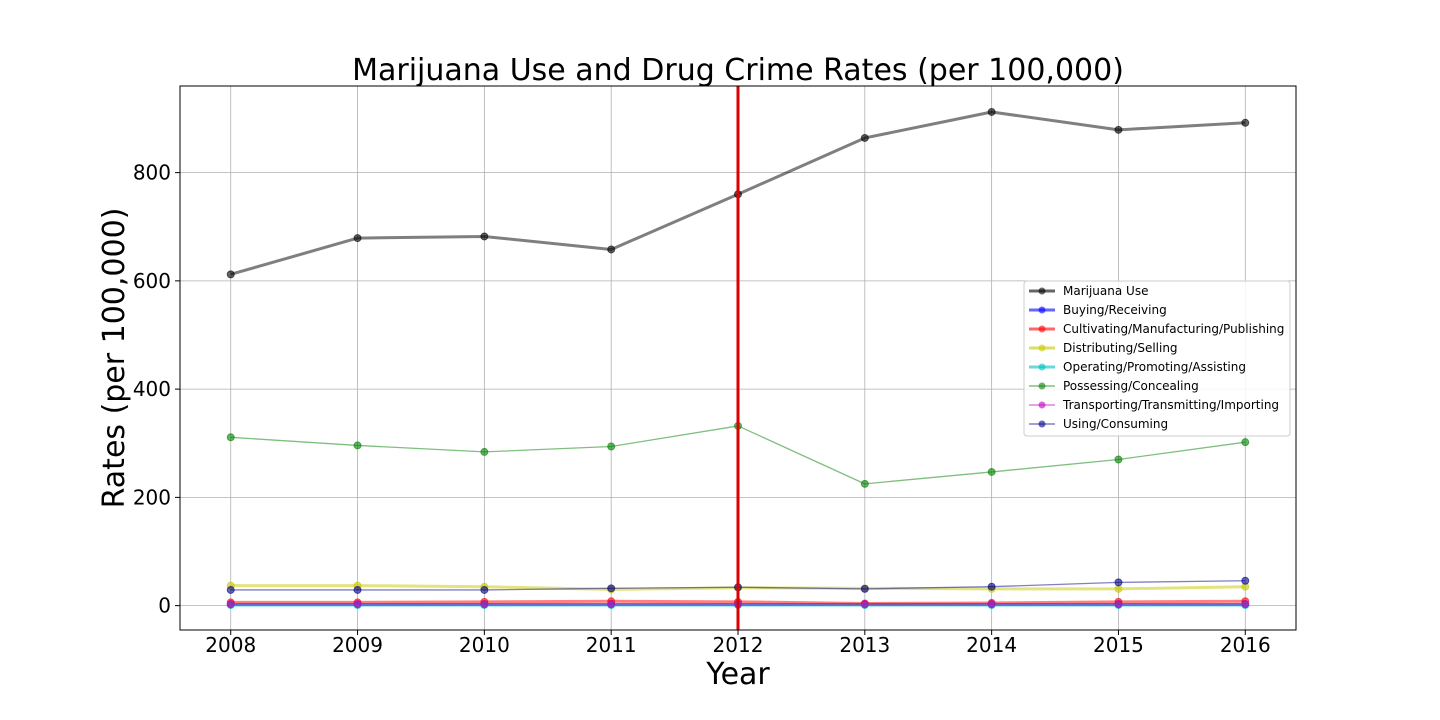 The width and height of the screenshot is (1440, 720). What do you see at coordinates (738, 645) in the screenshot?
I see `x-tick-label: 2012` at bounding box center [738, 645].